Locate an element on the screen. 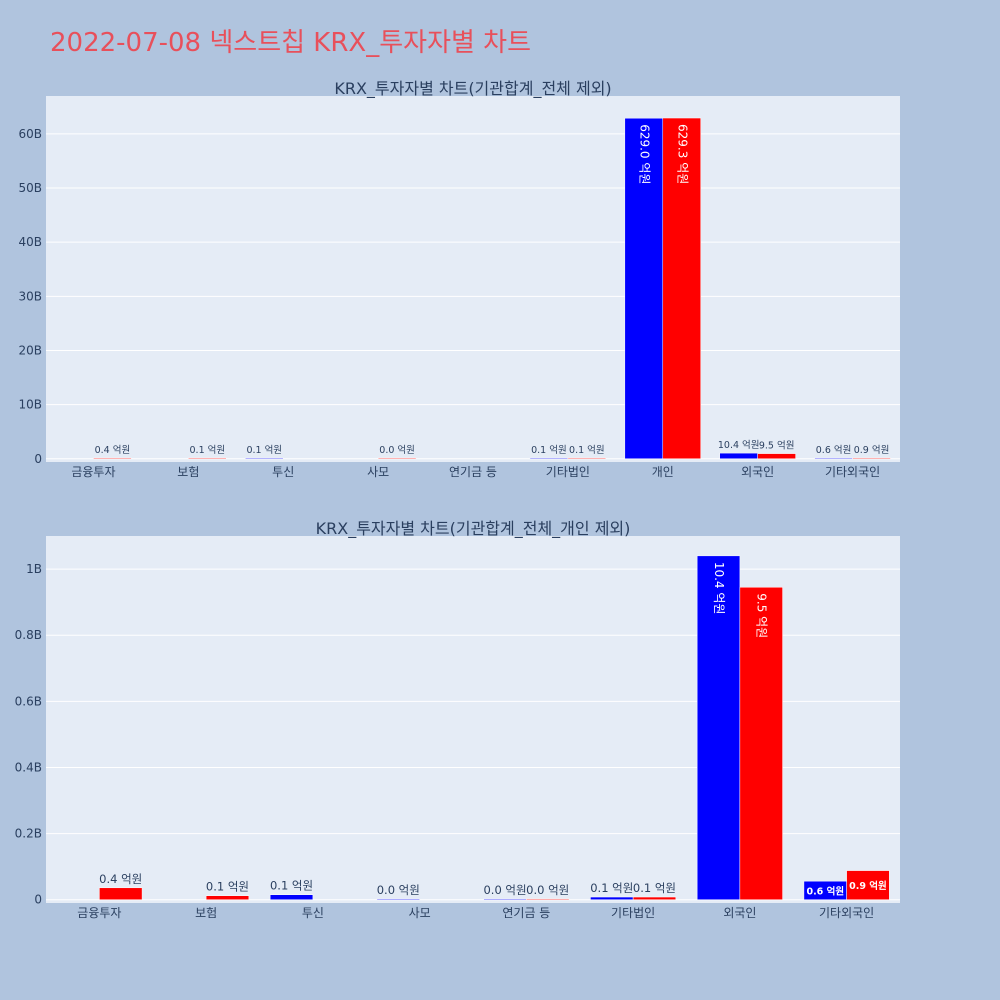 This screenshot has width=1000, height=1000. chart-title: KRX_투자자별 차트(기관합계_전체 제외) is located at coordinates (472, 89).